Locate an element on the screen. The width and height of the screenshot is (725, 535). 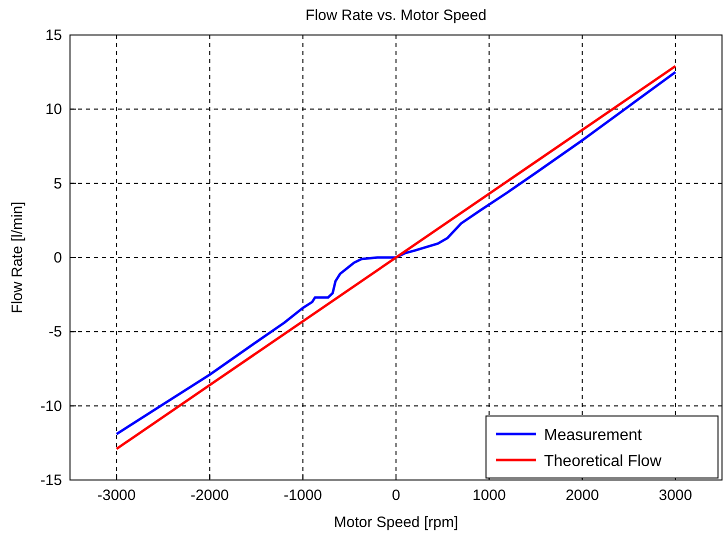
x-tick-label: 0 is located at coordinates (396, 495).